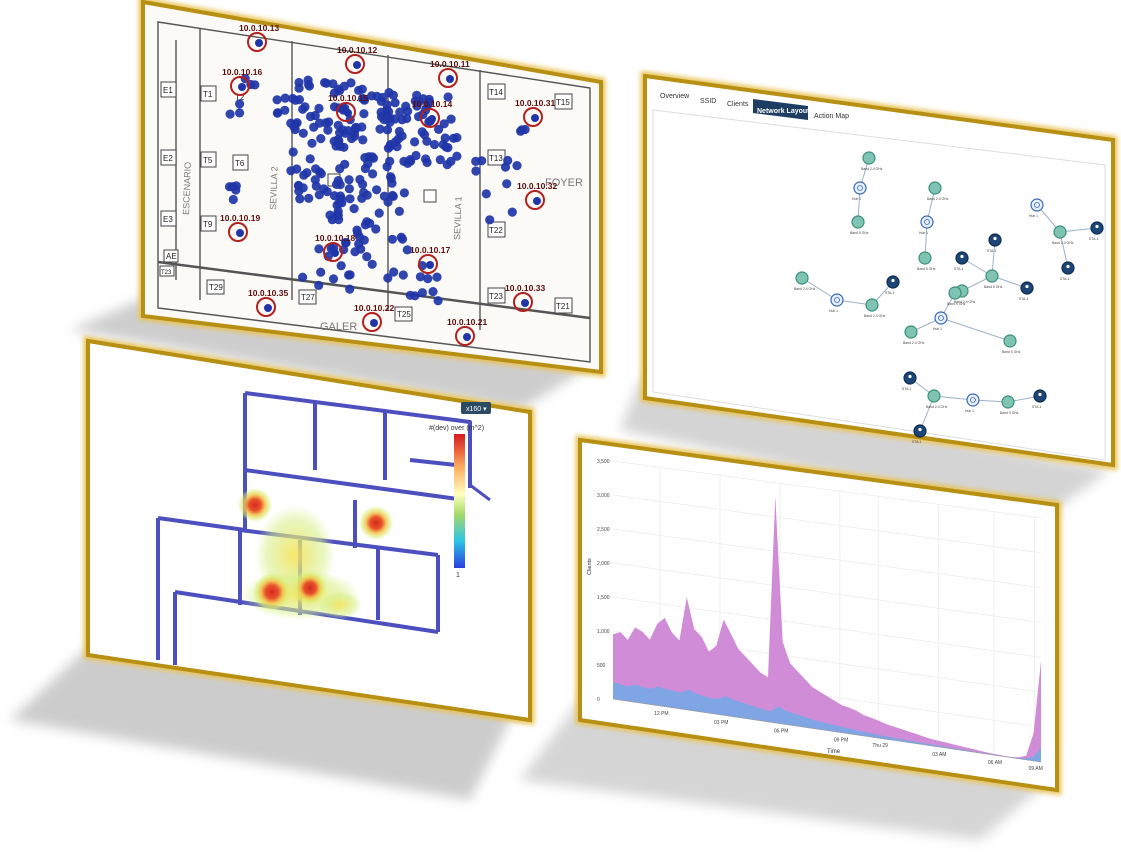 This screenshot has height=855, width=1121. Describe the element at coordinates (242, 72) in the screenshot. I see `access-point-label: 10.0.10.16` at that location.